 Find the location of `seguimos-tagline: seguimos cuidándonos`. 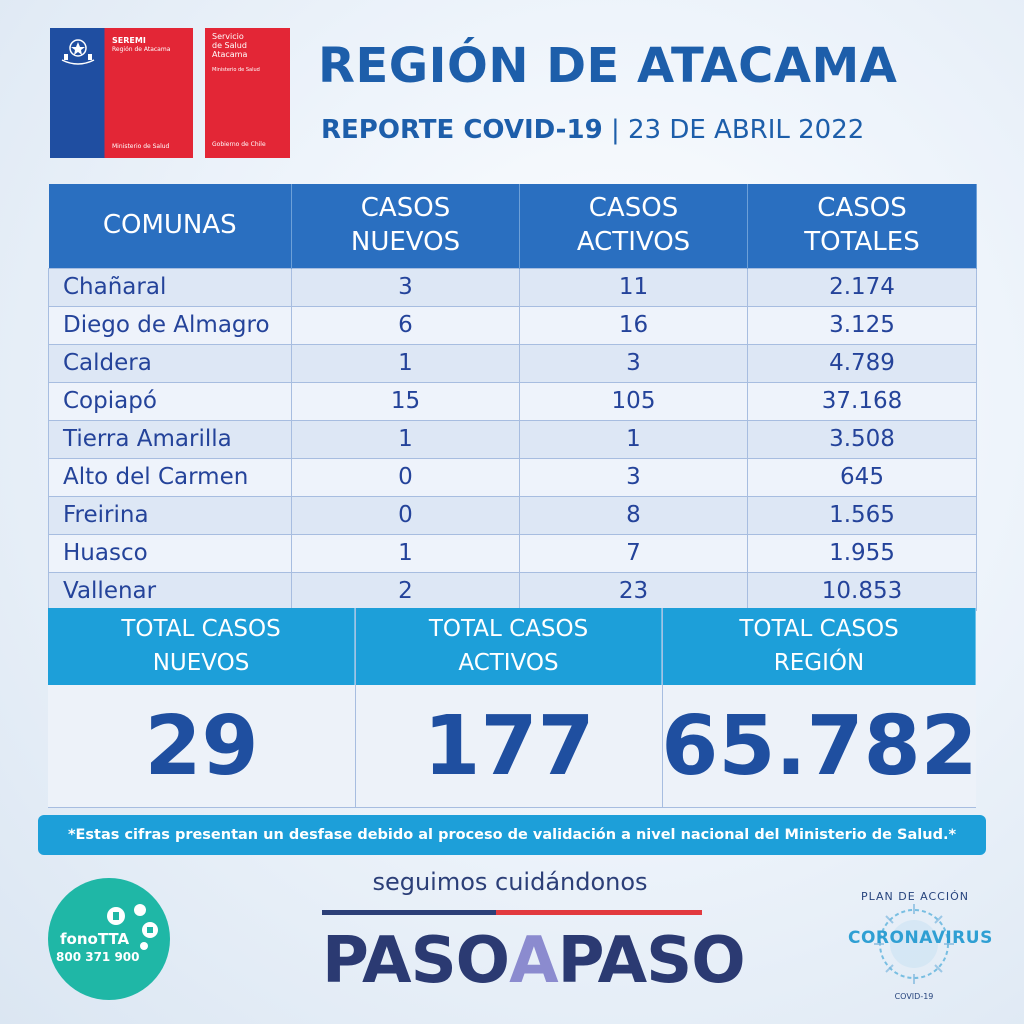

seguimos-tagline: seguimos cuidándonos is located at coordinates (510, 882).